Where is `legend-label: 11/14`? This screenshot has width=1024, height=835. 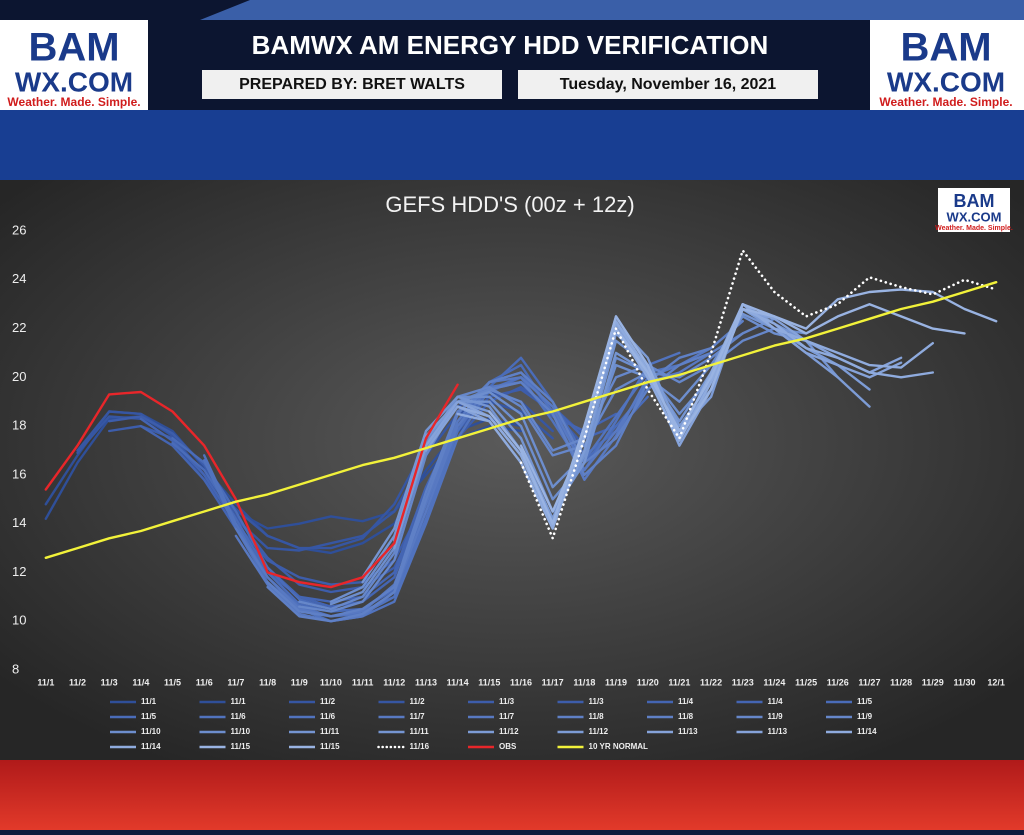 legend-label: 11/14 is located at coordinates (151, 746).